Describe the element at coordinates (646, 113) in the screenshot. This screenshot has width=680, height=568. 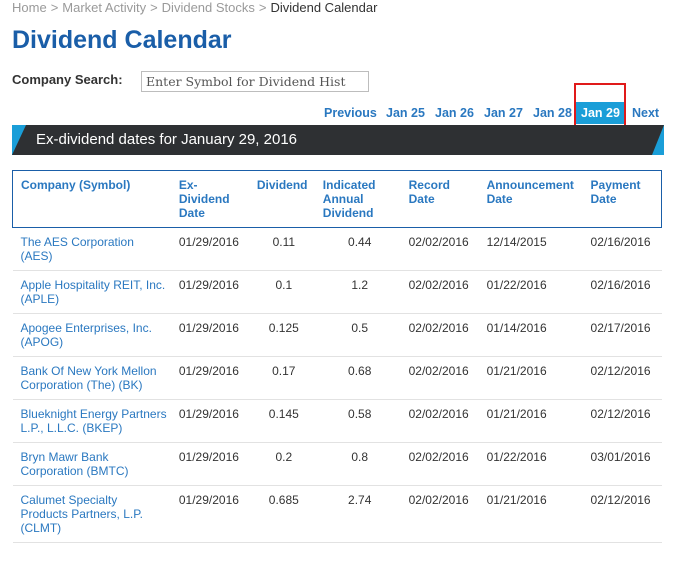
I see `next-link: Next` at that location.